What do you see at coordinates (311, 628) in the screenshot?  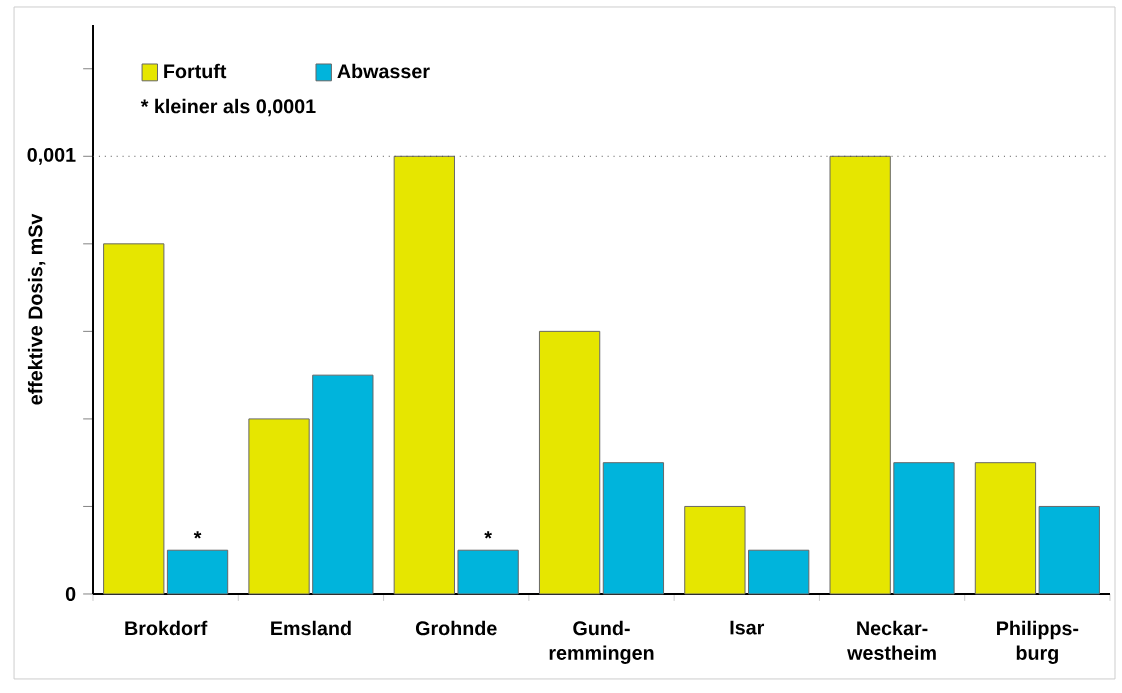 I see `x-tick-label: Emsland` at bounding box center [311, 628].